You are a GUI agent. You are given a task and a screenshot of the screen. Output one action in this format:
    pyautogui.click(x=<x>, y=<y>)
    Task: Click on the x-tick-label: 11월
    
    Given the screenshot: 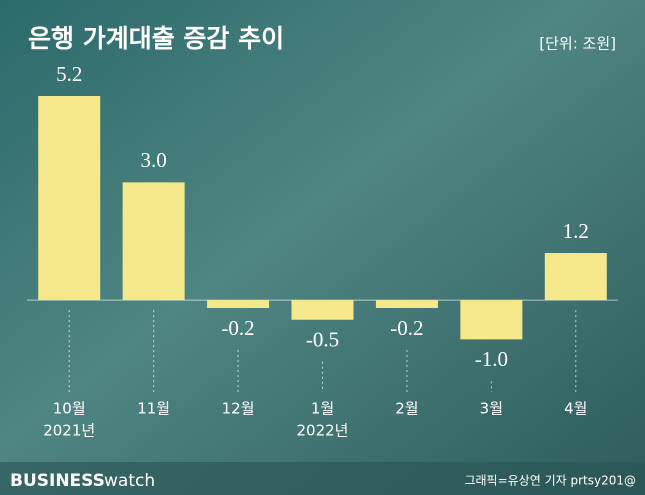 What is the action you would take?
    pyautogui.click(x=153, y=409)
    